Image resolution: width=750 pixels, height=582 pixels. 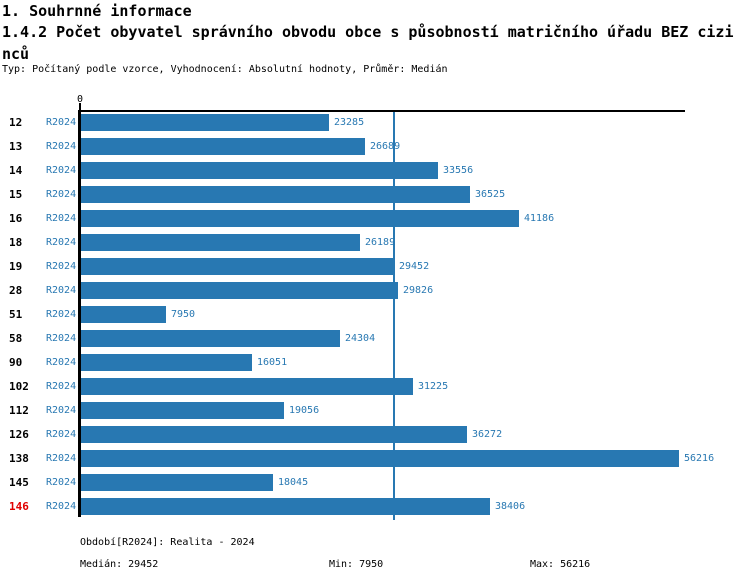 I want to click on axis-zero-tick-mark, so click(x=80, y=107).